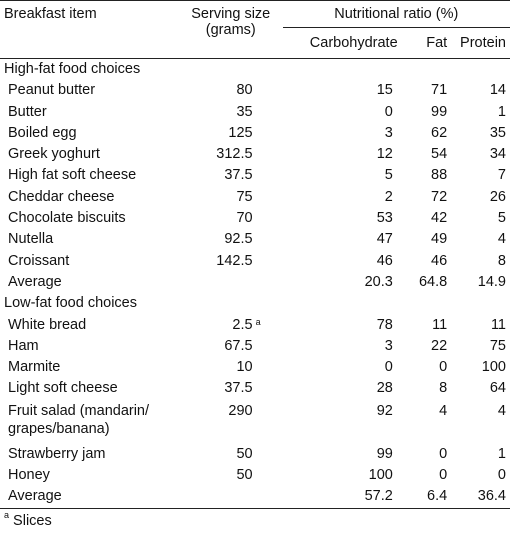 The height and width of the screenshot is (535, 510). I want to click on item-name: Peanut butter, so click(52, 90).